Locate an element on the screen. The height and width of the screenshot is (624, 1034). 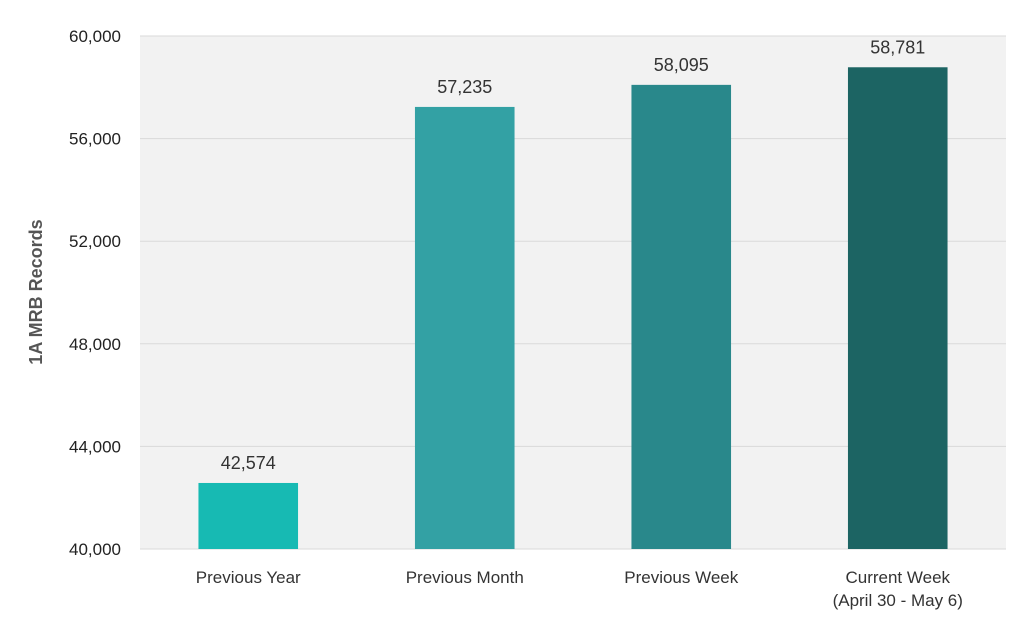
data-label: 58,095 is located at coordinates (681, 65).